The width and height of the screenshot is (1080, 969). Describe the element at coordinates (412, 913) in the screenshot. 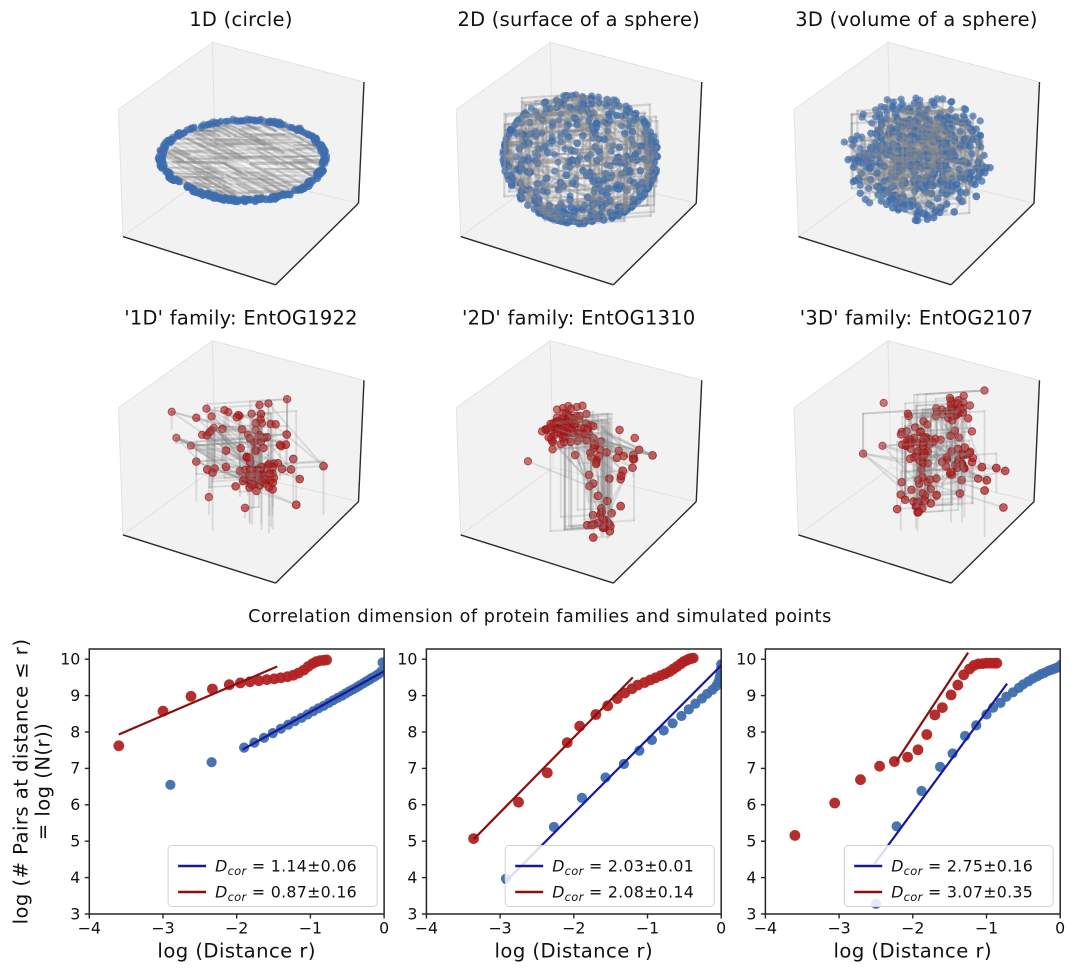

I see `y-tick-label: 3` at that location.